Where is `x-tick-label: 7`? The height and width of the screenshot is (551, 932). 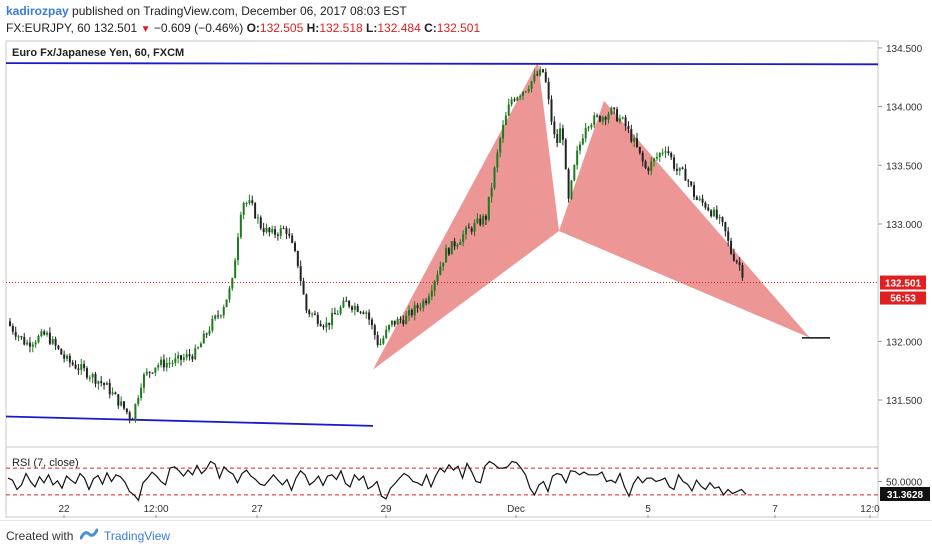
x-tick-label: 7 is located at coordinates (775, 509).